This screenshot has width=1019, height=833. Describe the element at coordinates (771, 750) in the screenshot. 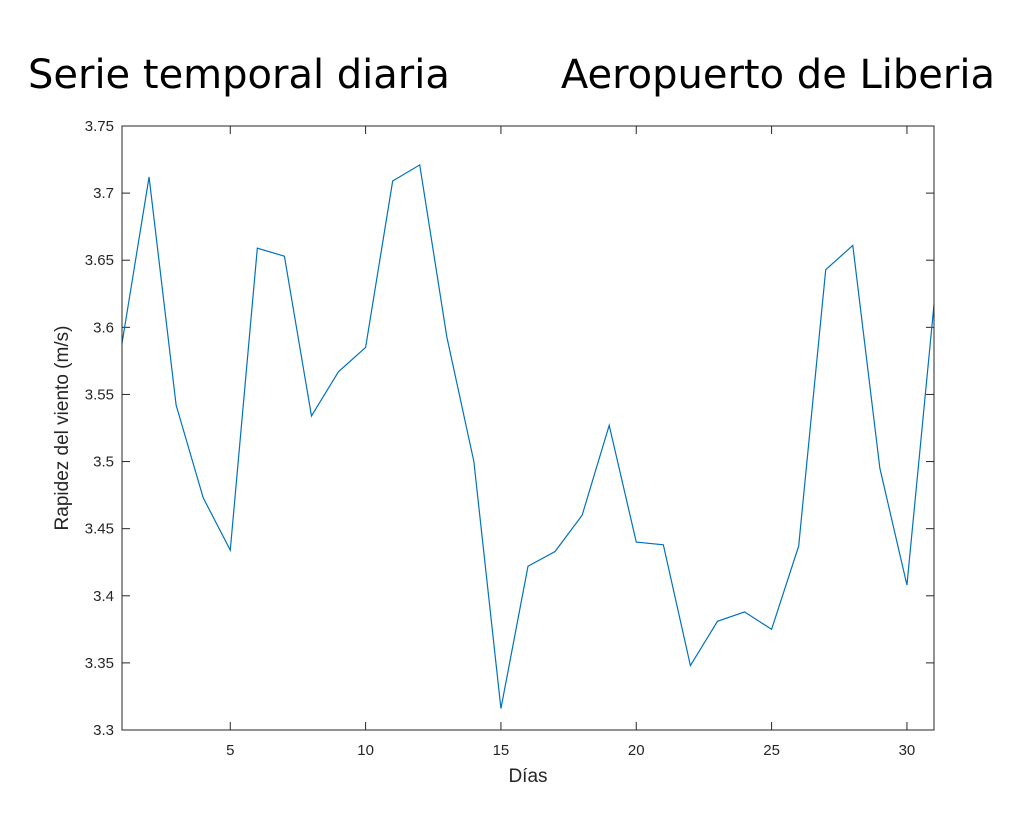

I see `x-tick-label: 25` at that location.